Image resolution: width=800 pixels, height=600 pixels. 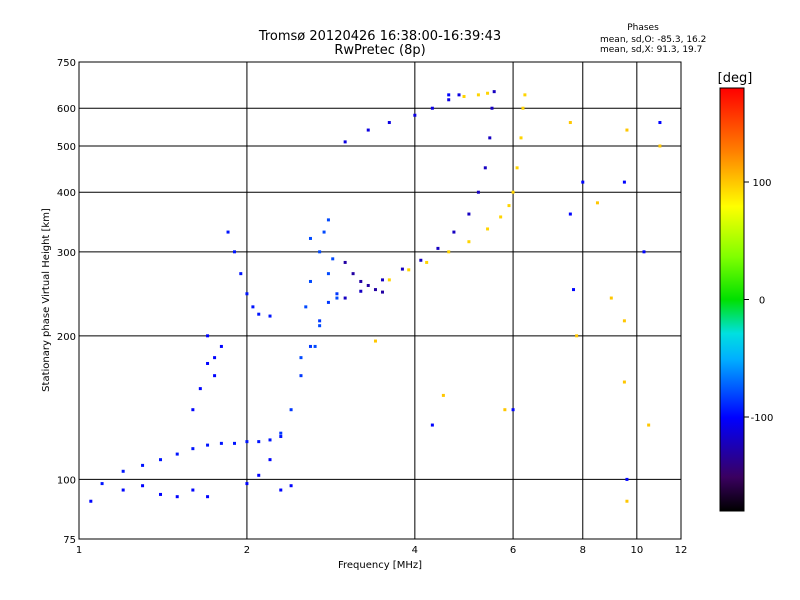 What do you see at coordinates (379, 36) in the screenshot?
I see `chart-title: Tromsø 20120426 16:38:00-16:39:43` at bounding box center [379, 36].